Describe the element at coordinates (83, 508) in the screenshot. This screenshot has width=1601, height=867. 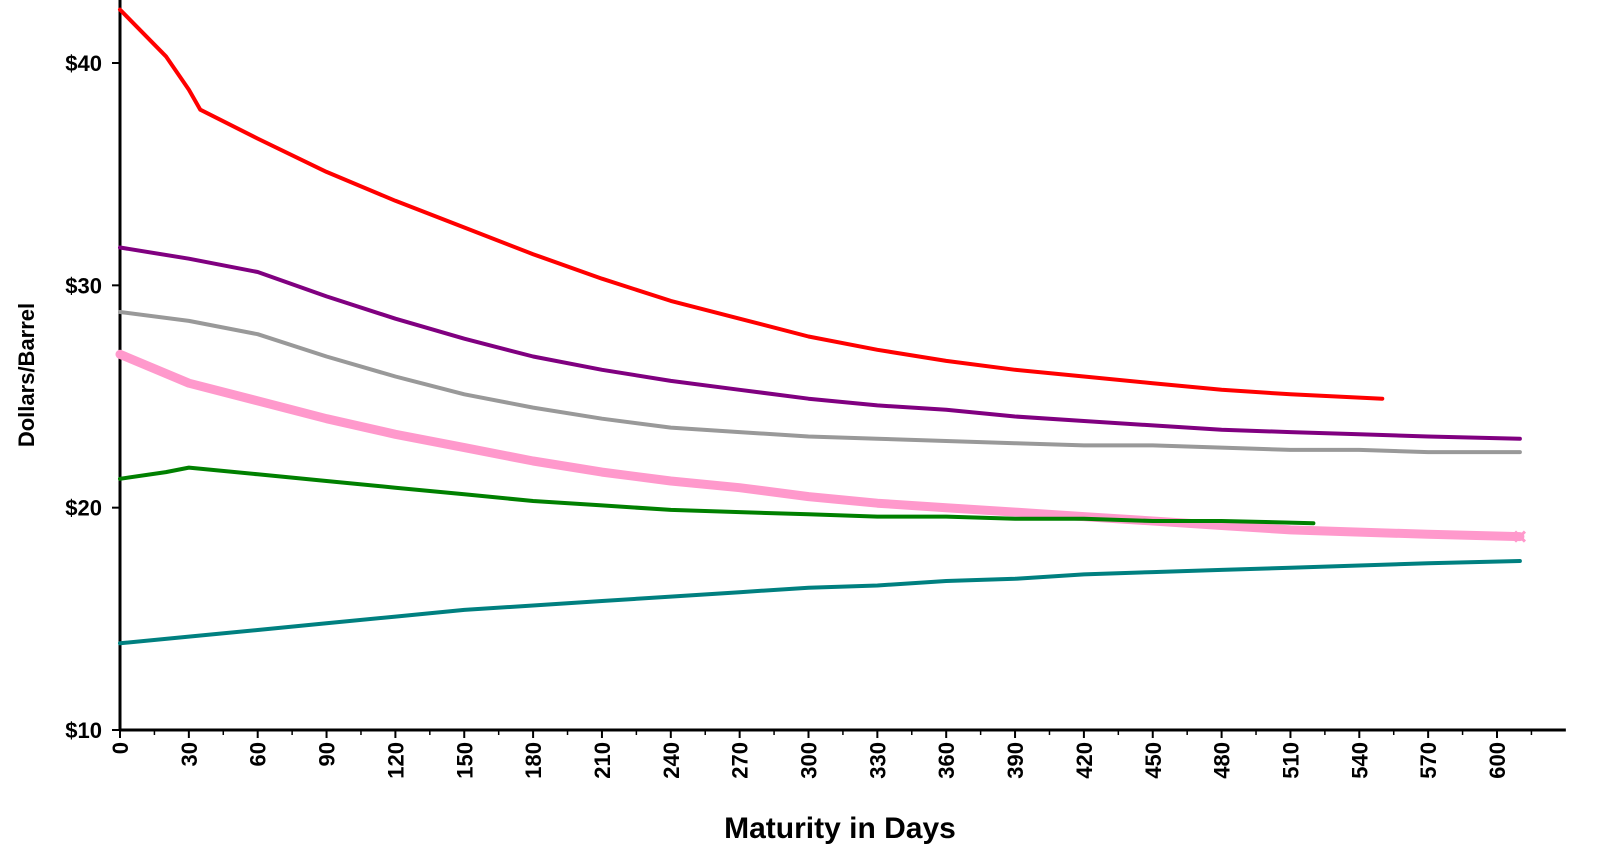
I see `y-tick-label: $20` at that location.